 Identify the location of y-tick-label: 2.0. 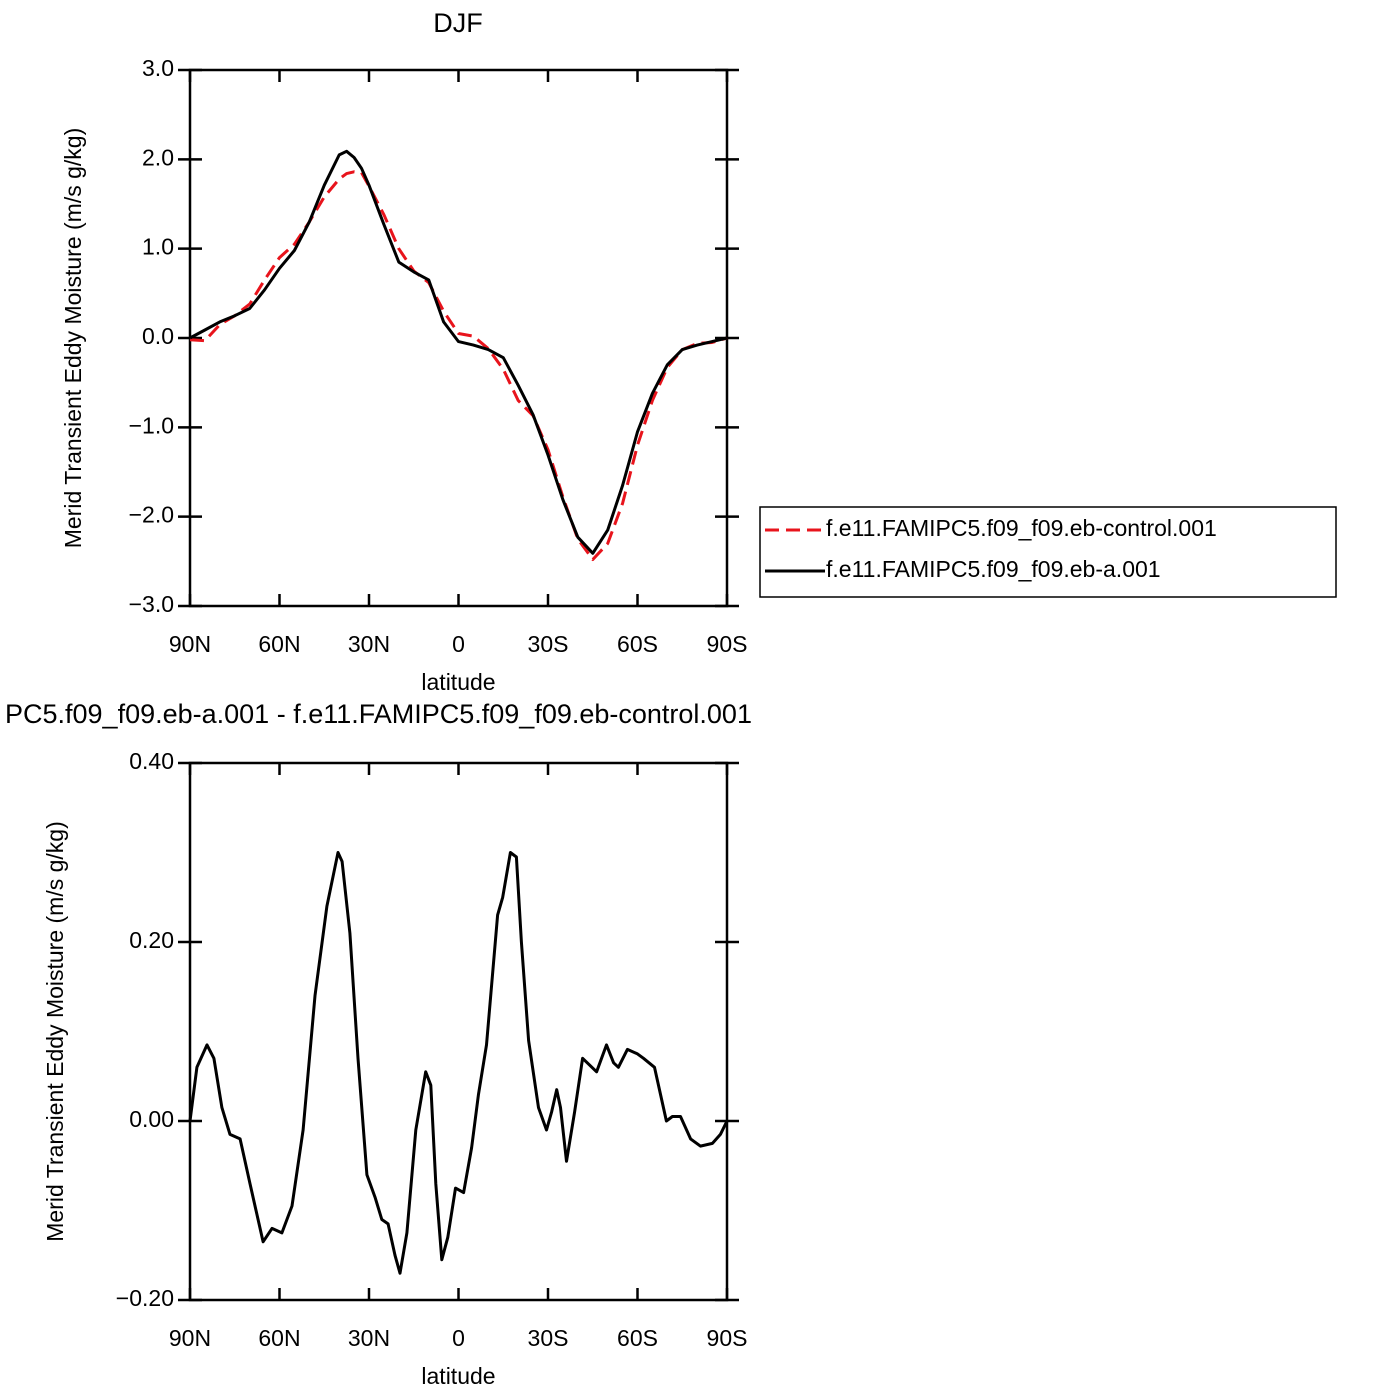
(158, 157).